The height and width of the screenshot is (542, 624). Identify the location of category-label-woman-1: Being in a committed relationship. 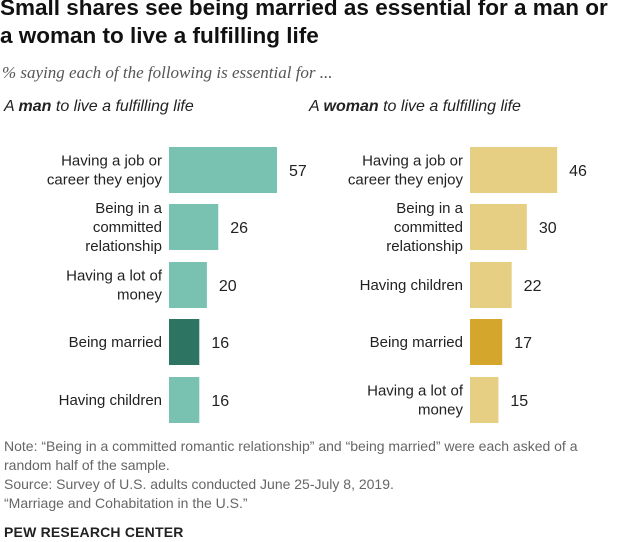
(424, 227).